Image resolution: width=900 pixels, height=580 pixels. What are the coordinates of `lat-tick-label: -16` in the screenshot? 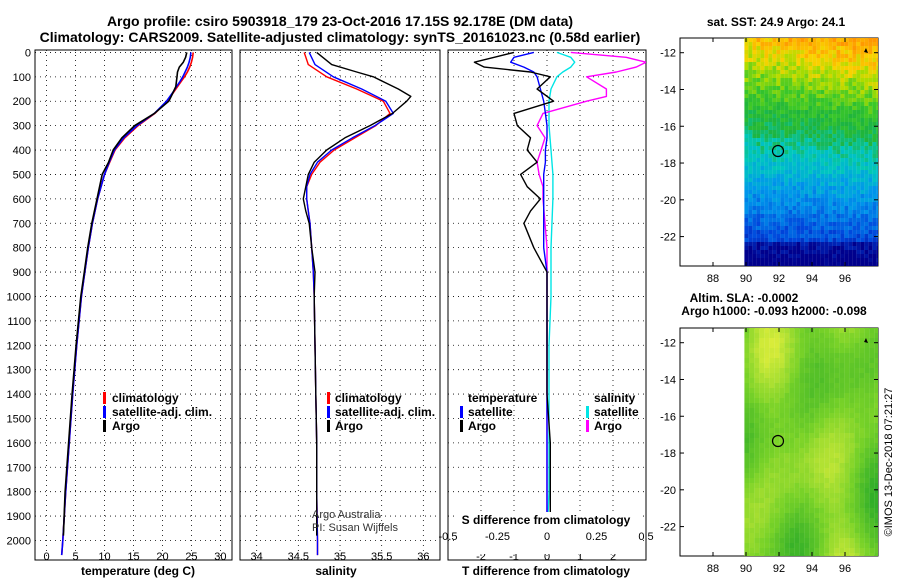 It's located at (668, 417).